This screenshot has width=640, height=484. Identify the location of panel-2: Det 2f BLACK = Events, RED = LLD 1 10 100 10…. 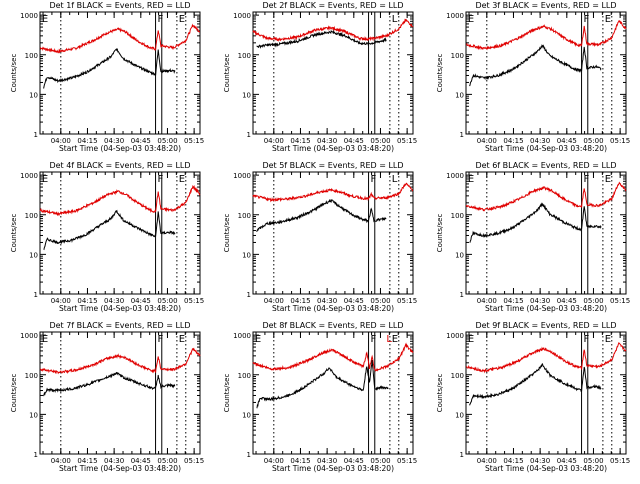
(320, 77).